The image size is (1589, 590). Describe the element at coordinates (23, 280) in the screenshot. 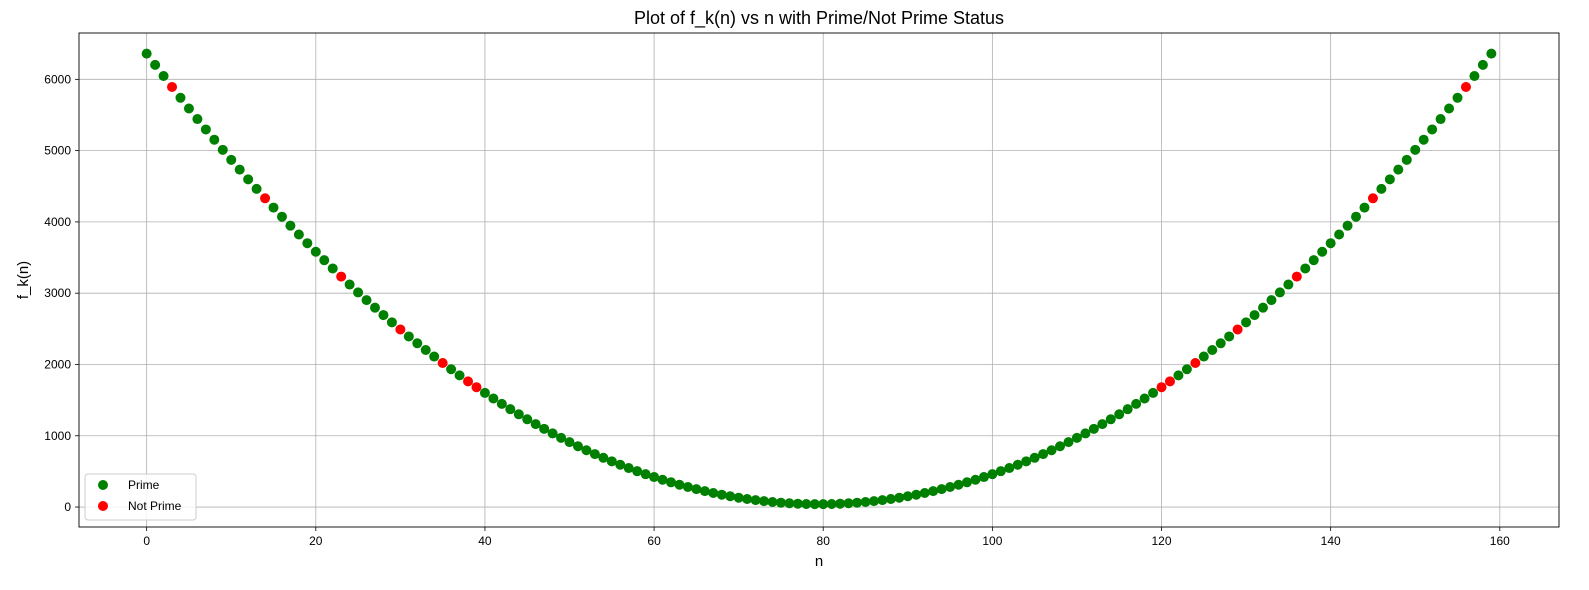

I see `y-axis-label: f_k(n)` at that location.